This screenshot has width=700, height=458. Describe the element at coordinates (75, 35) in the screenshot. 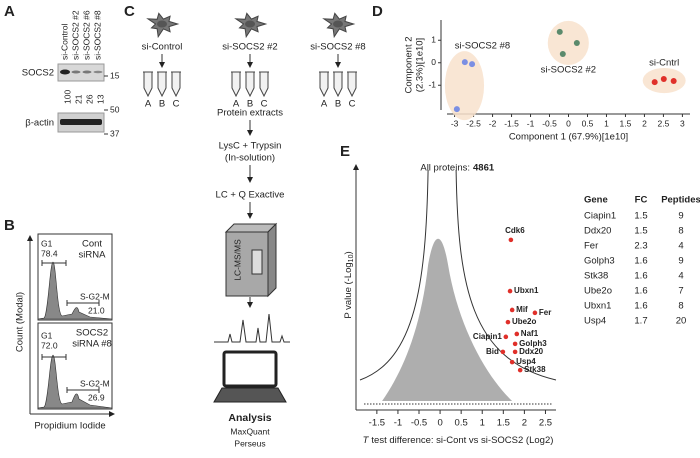

I see `lane-label: si-SOCS2 #2` at that location.